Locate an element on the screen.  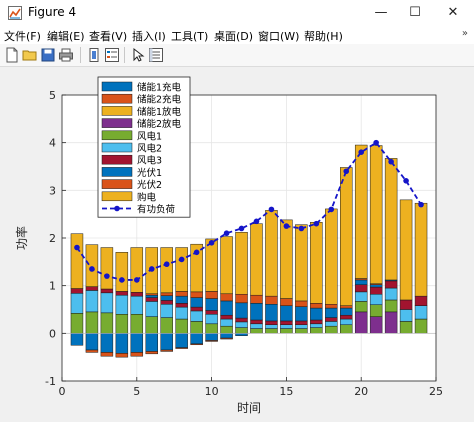
maximize-button: ☐ is located at coordinates (415, 12).